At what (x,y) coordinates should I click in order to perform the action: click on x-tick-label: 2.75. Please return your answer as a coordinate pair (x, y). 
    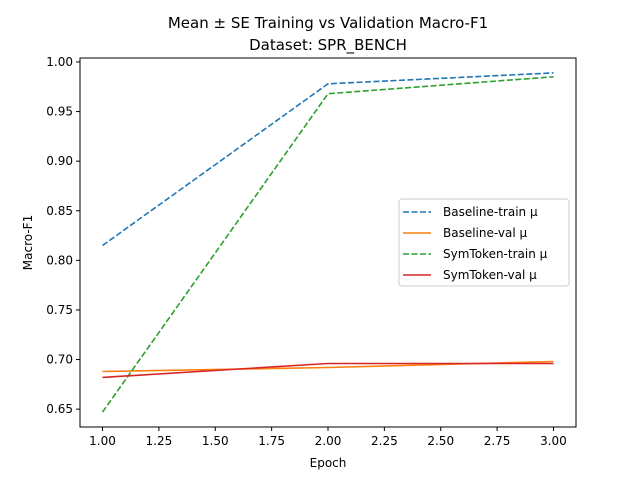
    Looking at the image, I should click on (497, 441).